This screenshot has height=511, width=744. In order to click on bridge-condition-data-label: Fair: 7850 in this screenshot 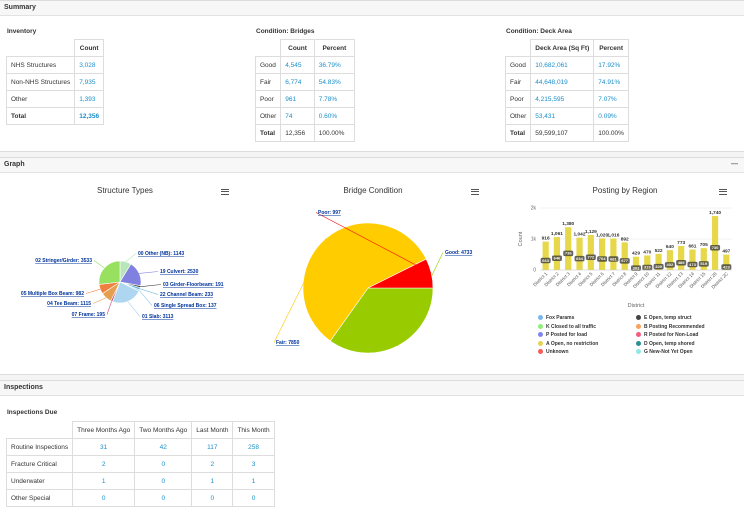, I will do `click(288, 343)`.